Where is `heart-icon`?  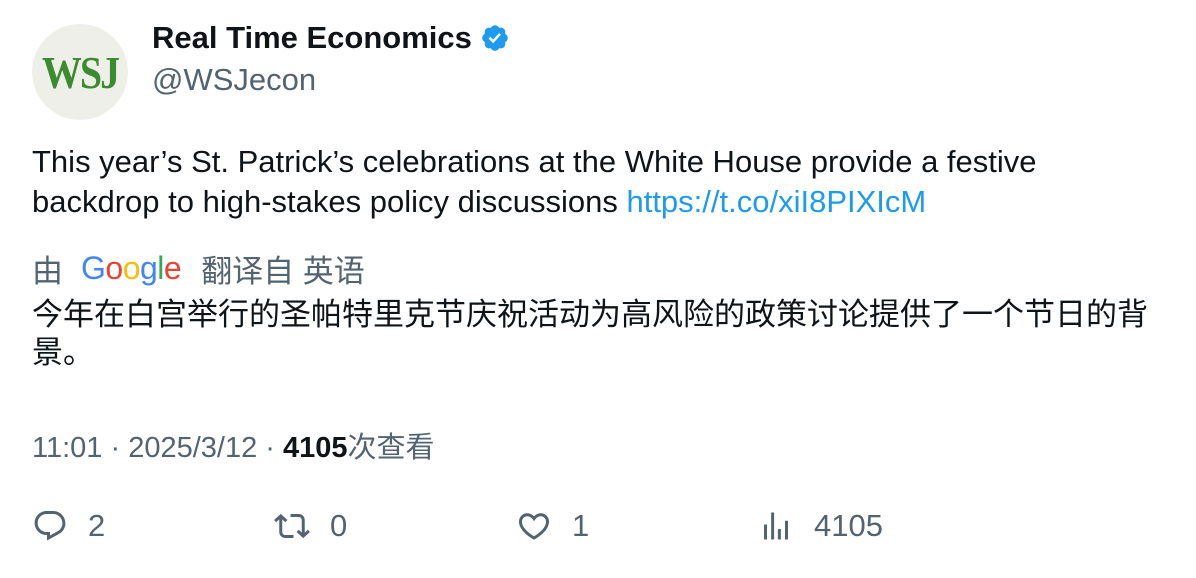
heart-icon is located at coordinates (534, 526).